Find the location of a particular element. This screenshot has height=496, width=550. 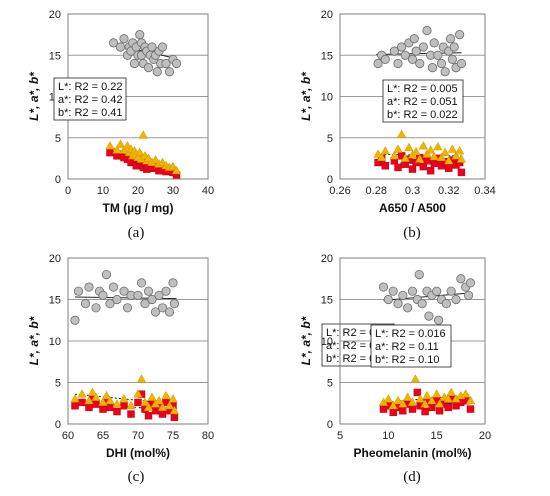

x-tick-label: 0.34 is located at coordinates (484, 191).